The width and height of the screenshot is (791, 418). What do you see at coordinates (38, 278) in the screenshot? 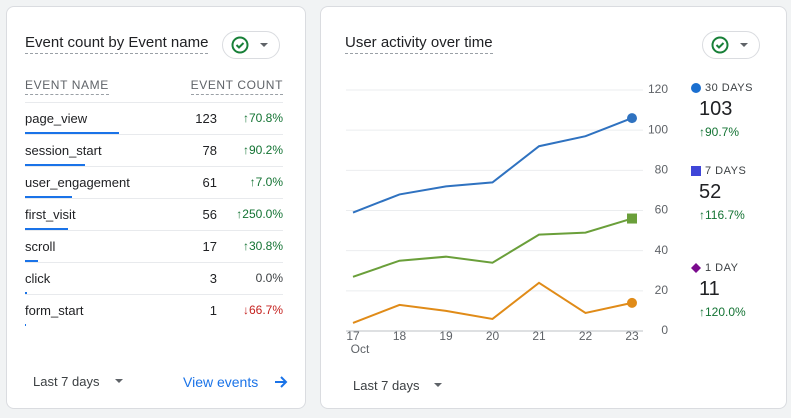
I see `event-name: click` at bounding box center [38, 278].